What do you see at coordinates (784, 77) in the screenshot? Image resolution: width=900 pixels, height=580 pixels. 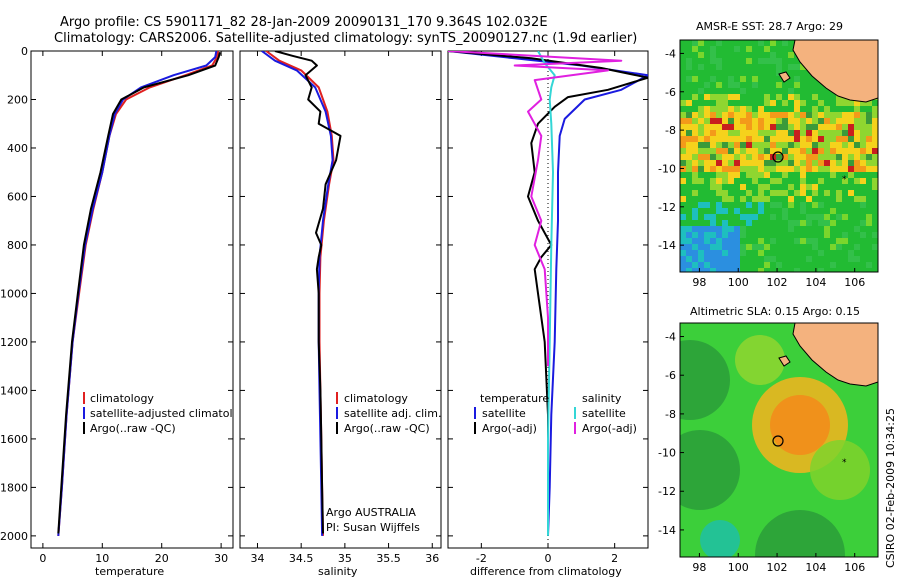 I see `sst-map-island` at bounding box center [784, 77].